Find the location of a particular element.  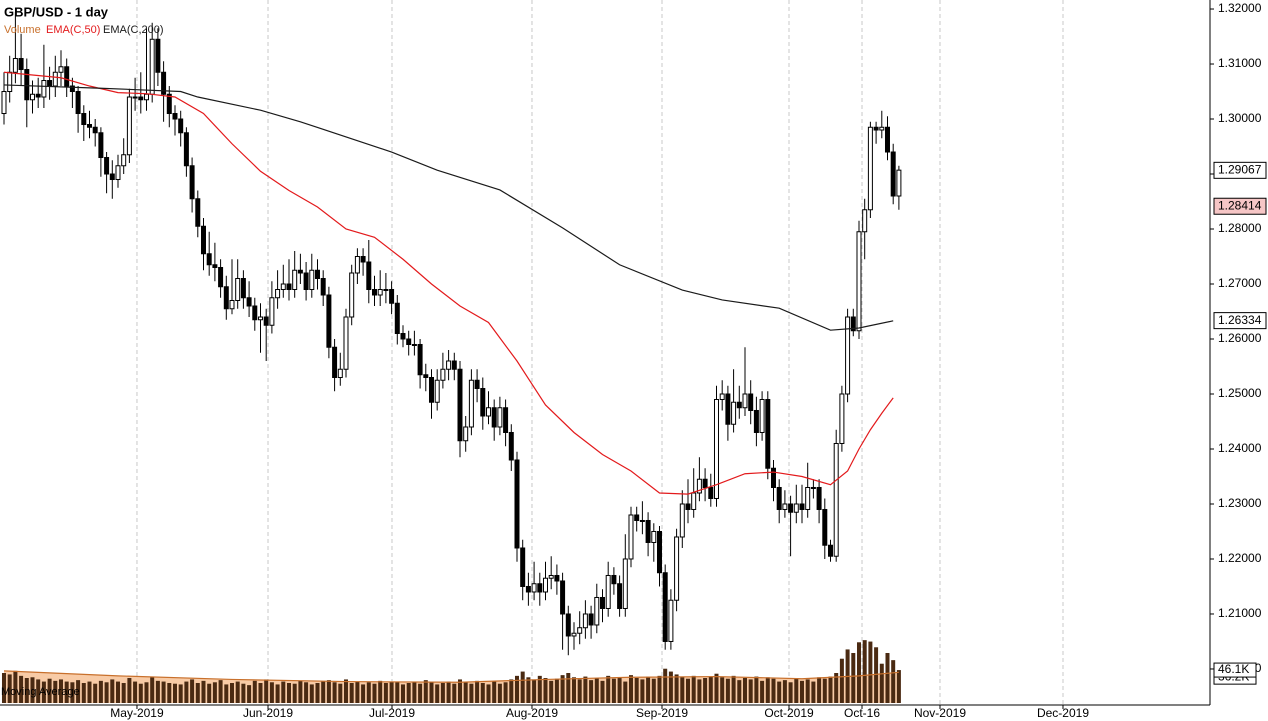

y-tick-label: 1.21000 is located at coordinates (1240, 613).